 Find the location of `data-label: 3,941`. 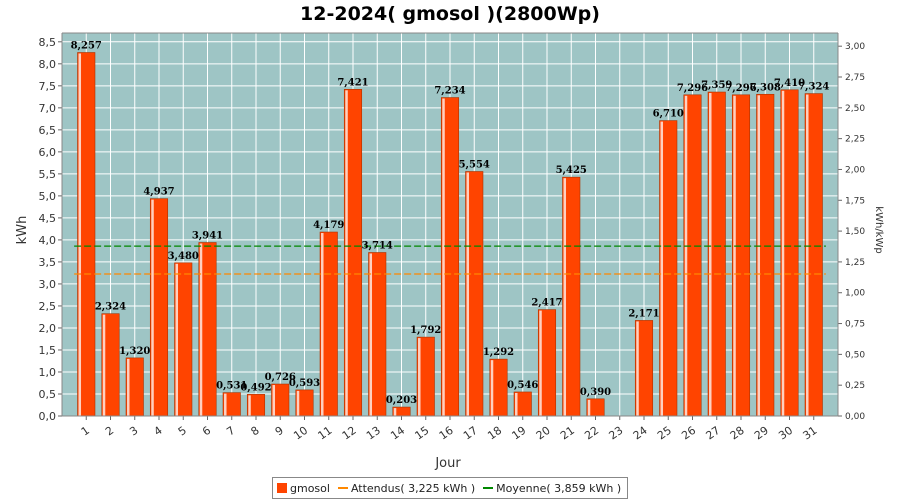

data-label: 3,941 is located at coordinates (207, 236).